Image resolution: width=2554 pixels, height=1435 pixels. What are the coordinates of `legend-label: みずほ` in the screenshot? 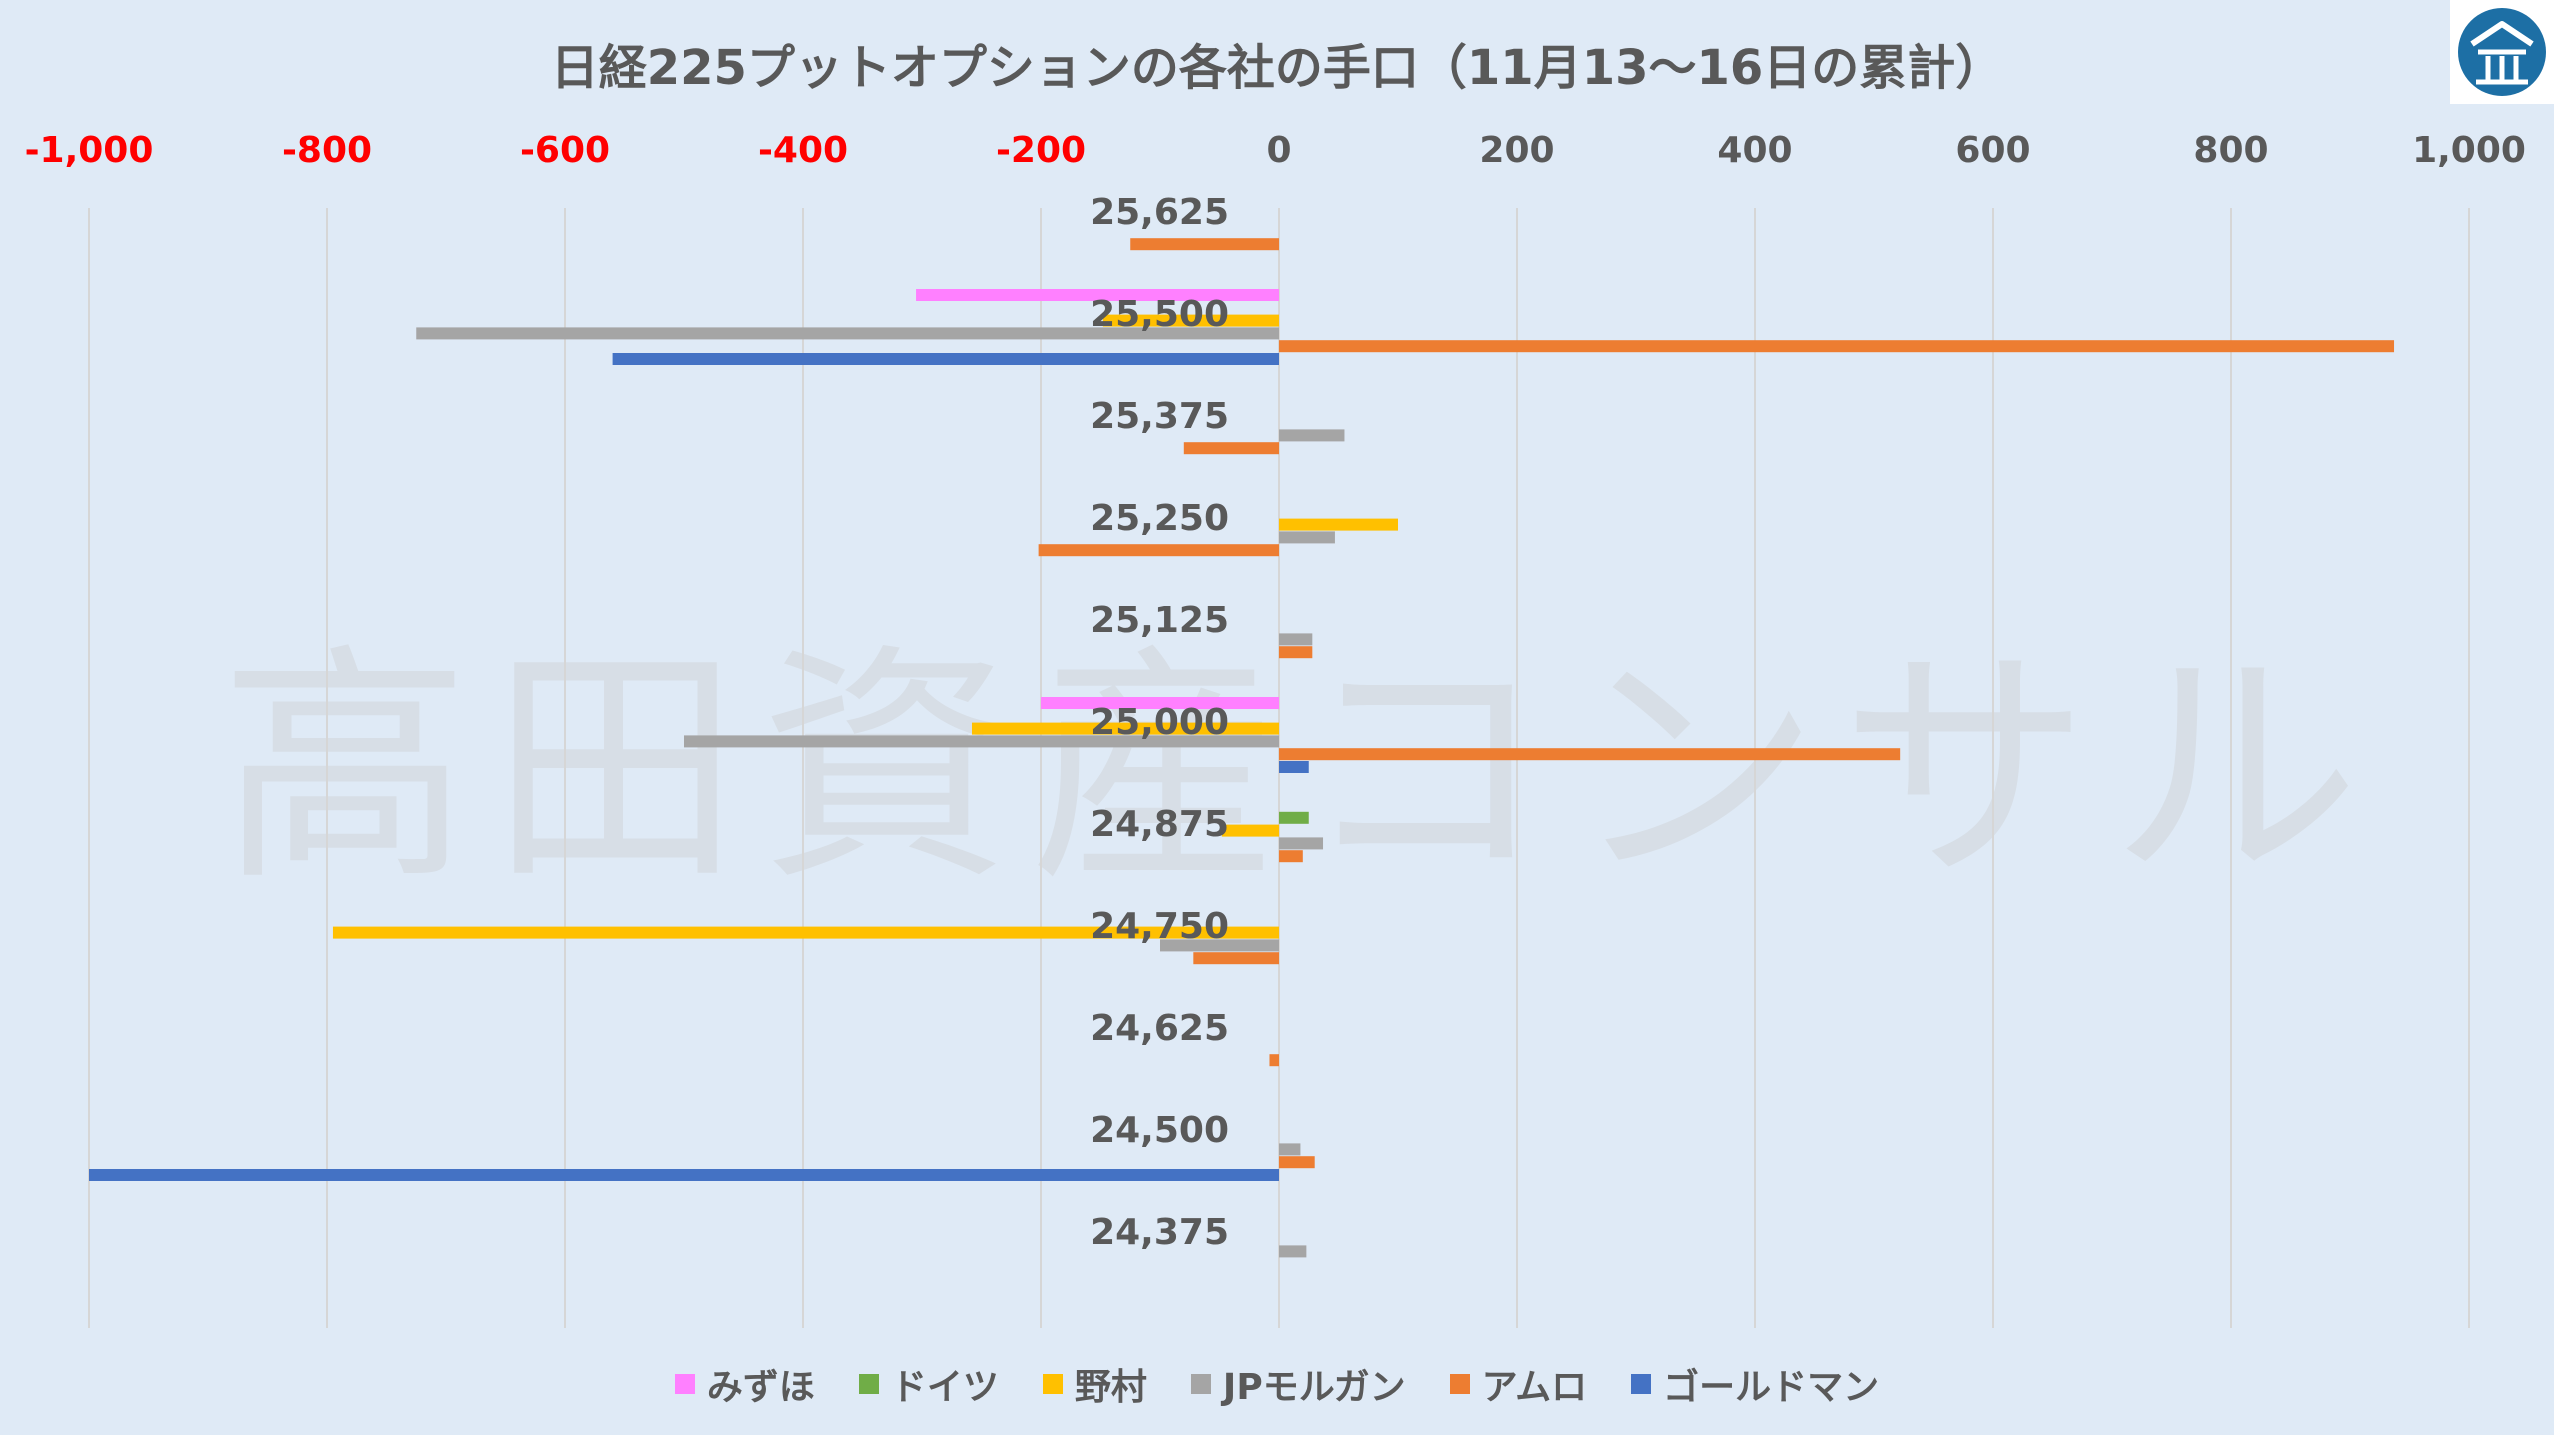 It's located at (760, 1387).